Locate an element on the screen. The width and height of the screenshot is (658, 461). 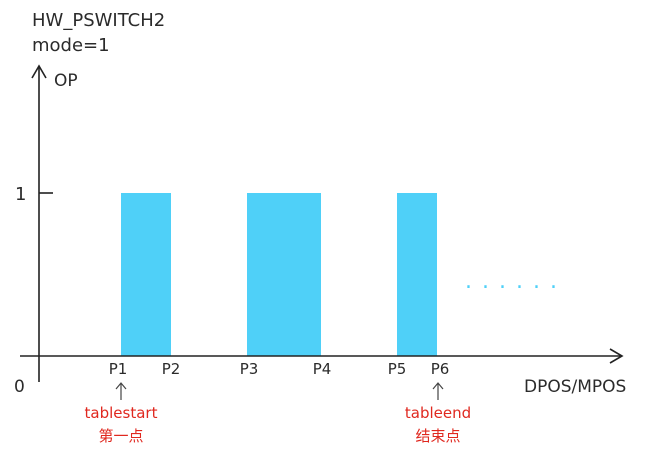
y-axis-arrowhead is located at coordinates (39, 71).